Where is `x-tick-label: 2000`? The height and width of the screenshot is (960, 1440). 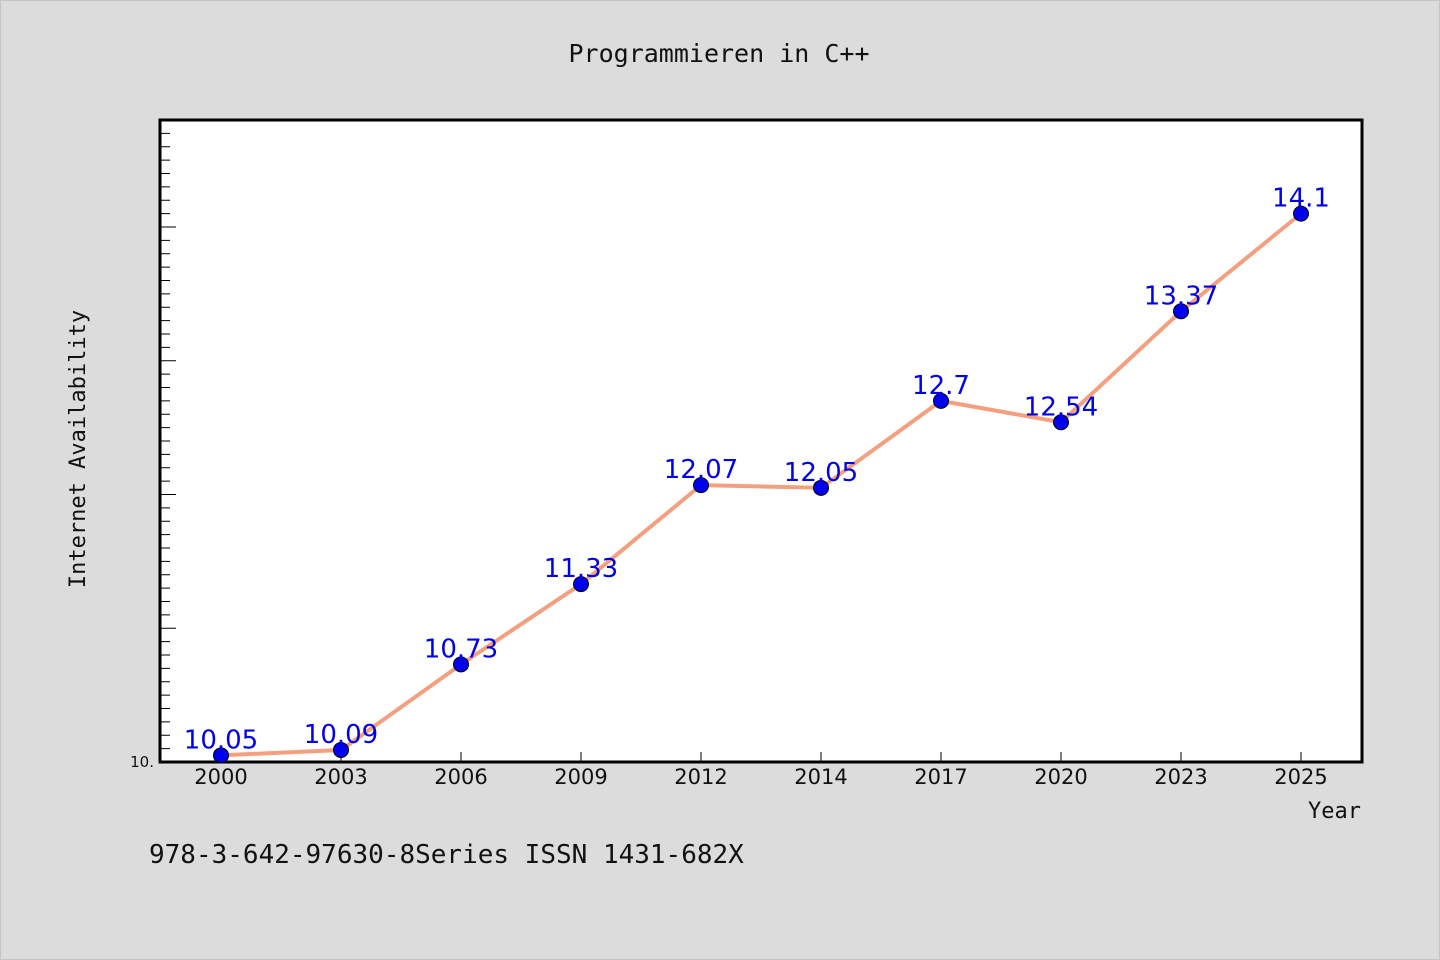
x-tick-label: 2000 is located at coordinates (220, 777).